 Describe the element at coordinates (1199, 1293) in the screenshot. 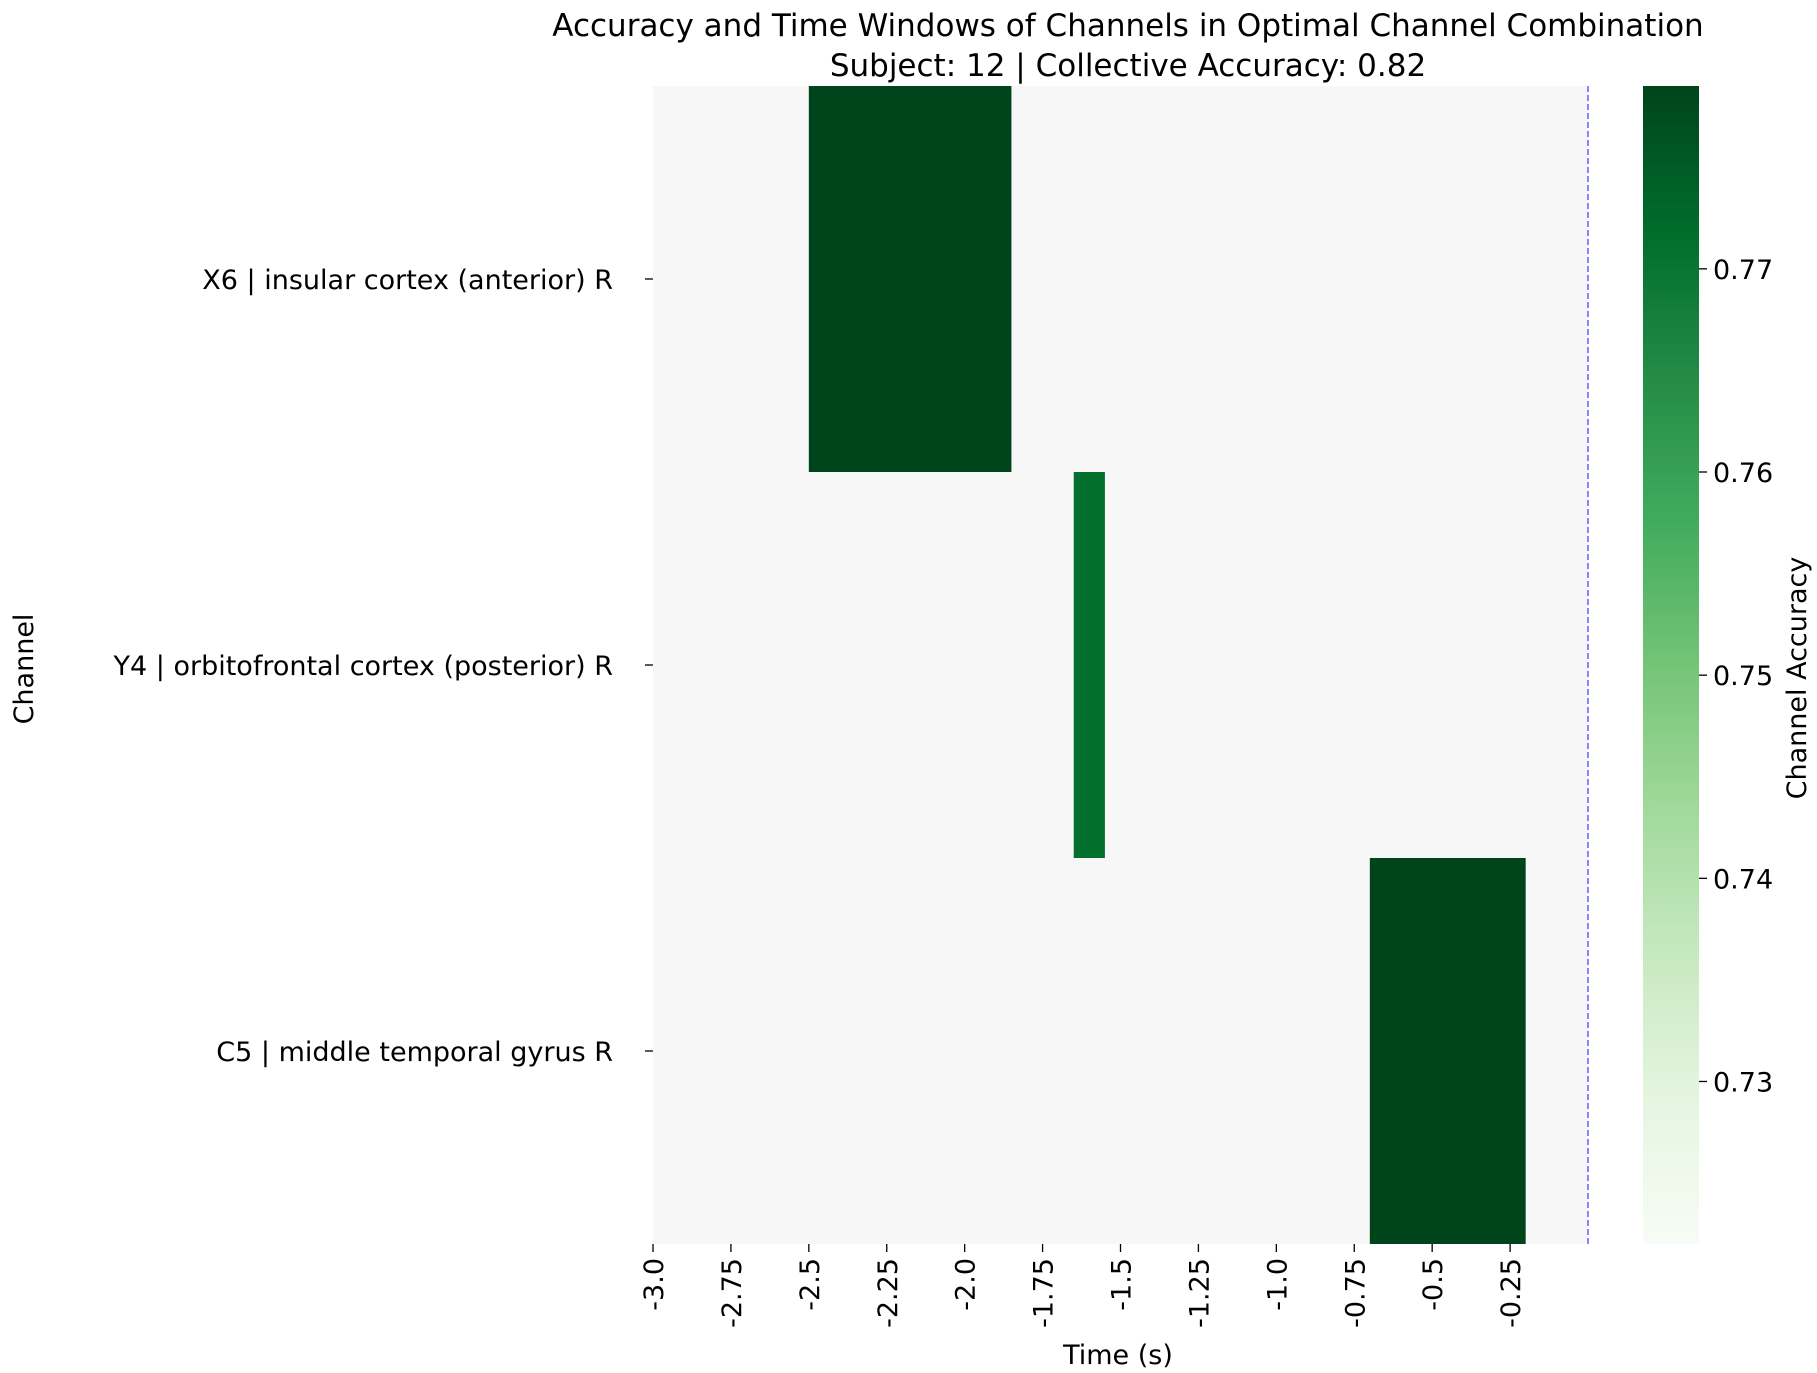

I see `x-tick-label: -1.25` at that location.